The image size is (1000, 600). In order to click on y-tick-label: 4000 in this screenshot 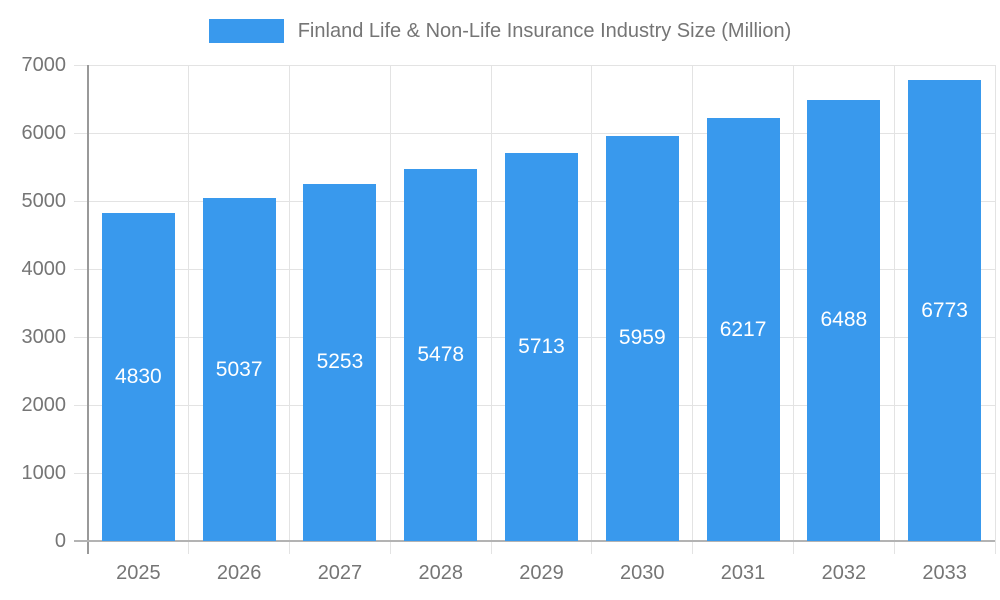, I will do `click(44, 269)`.